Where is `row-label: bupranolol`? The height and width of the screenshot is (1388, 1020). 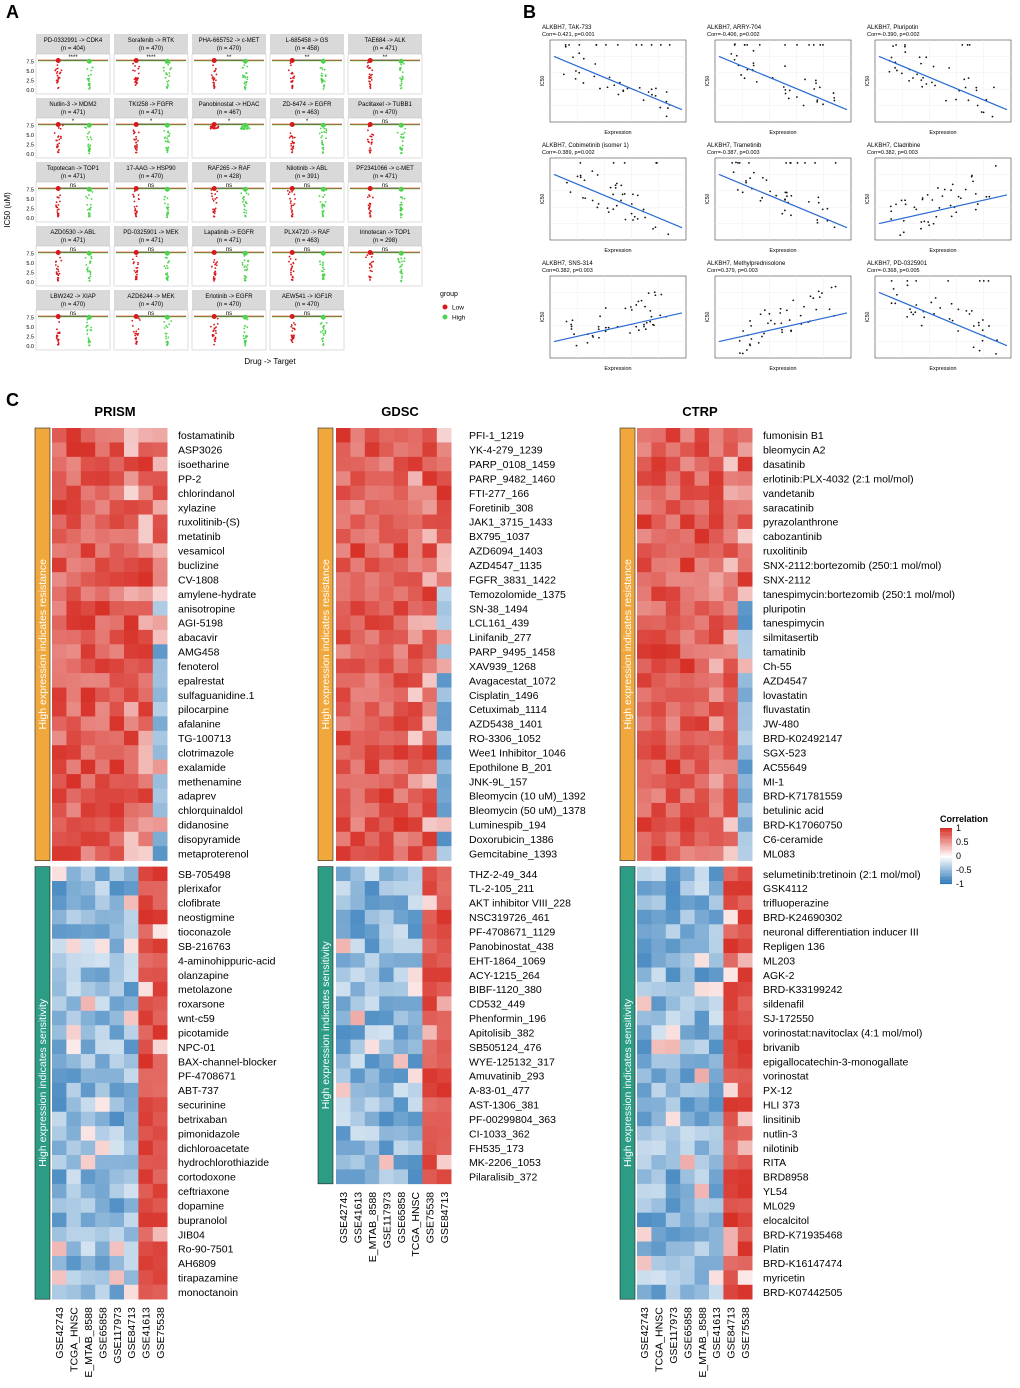 row-label: bupranolol is located at coordinates (202, 1221).